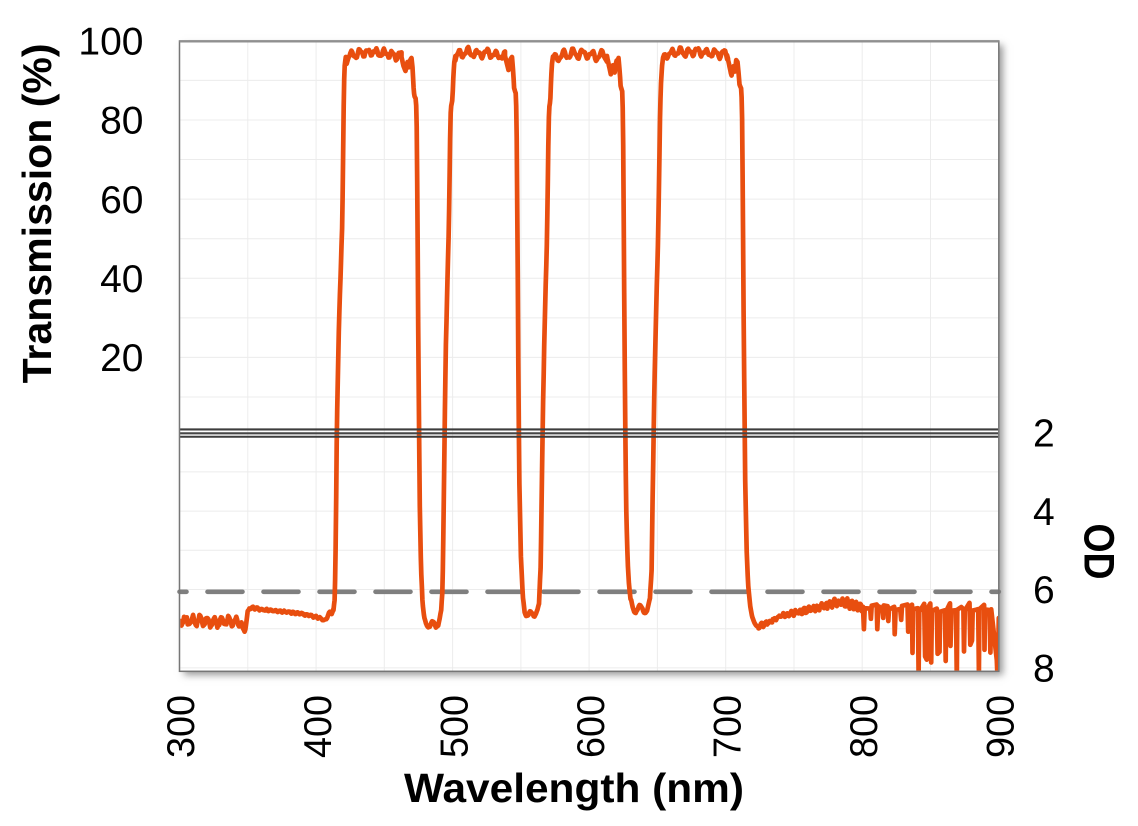 Image resolution: width=1138 pixels, height=826 pixels. Describe the element at coordinates (591, 726) in the screenshot. I see `svg-text: 600` at that location.